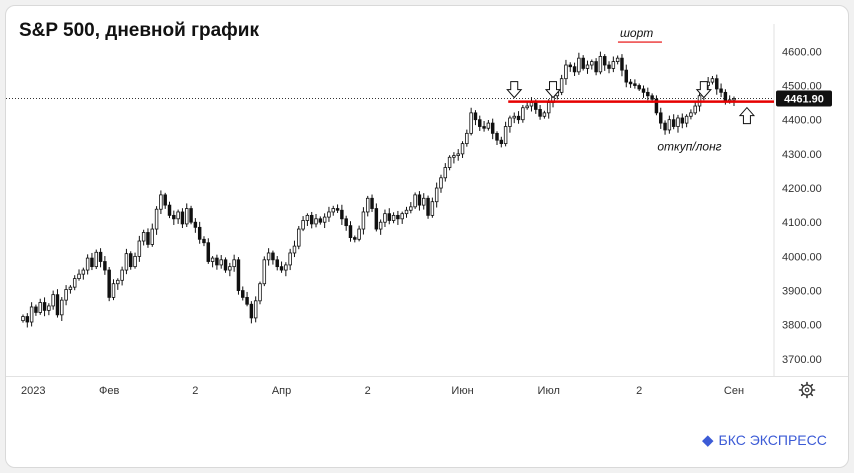 The image size is (854, 473). What do you see at coordinates (802, 87) in the screenshot?
I see `y-tick-label: 4500.00` at bounding box center [802, 87].